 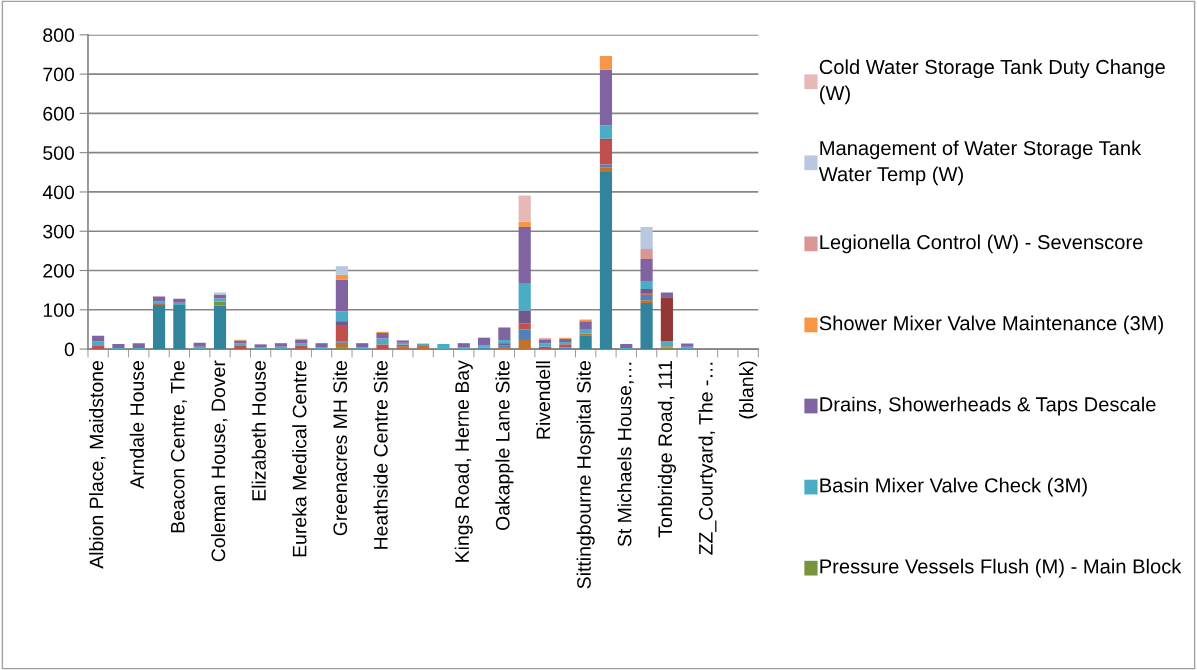 What do you see at coordinates (97, 465) in the screenshot?
I see `x-tick-label: Albion Place, Maidstone` at bounding box center [97, 465].